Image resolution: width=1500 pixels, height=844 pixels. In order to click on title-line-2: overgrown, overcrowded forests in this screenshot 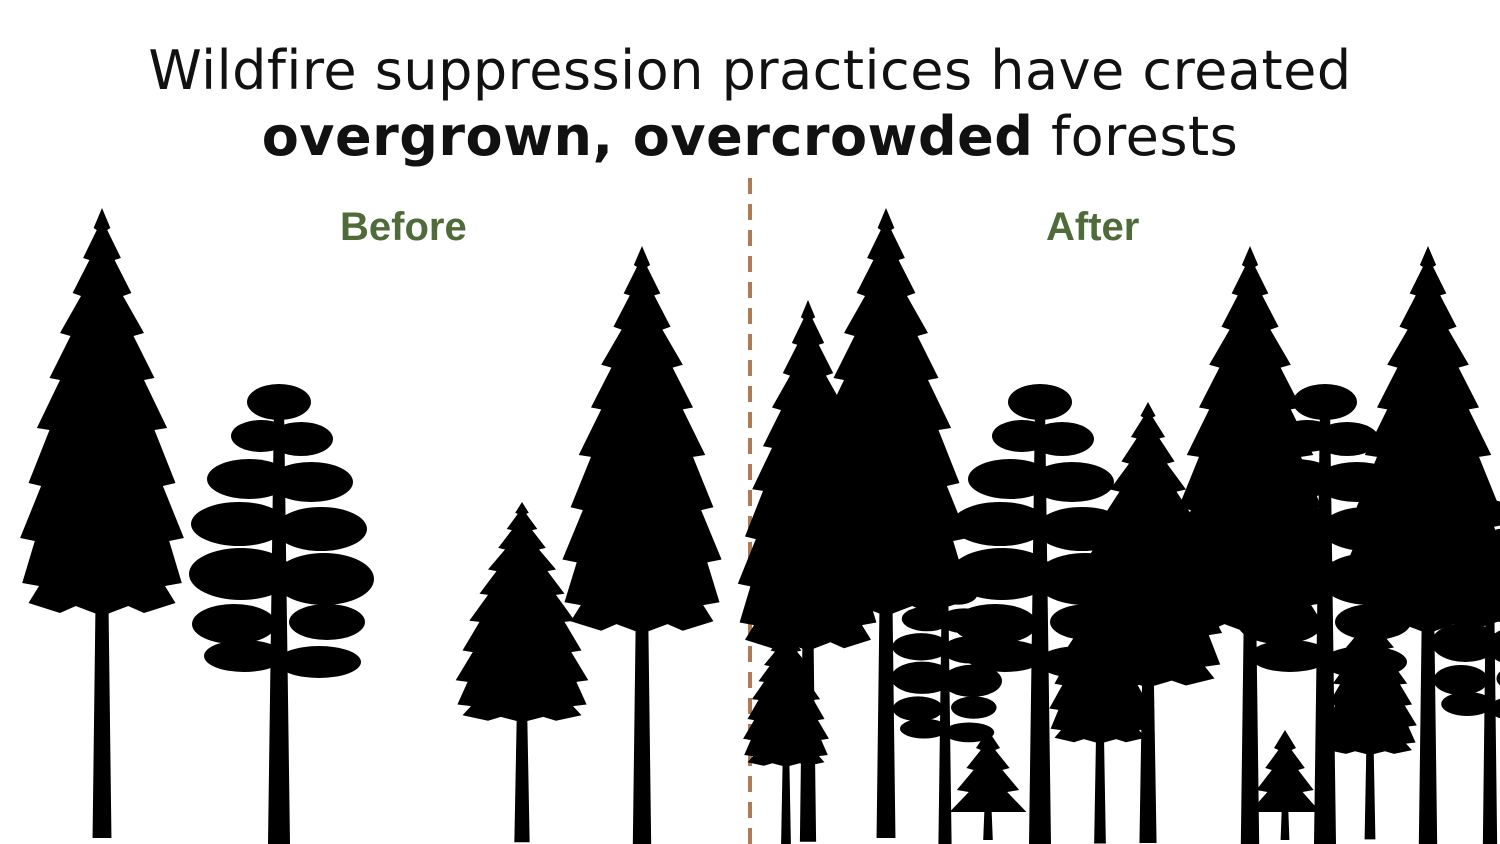, I will do `click(750, 137)`.